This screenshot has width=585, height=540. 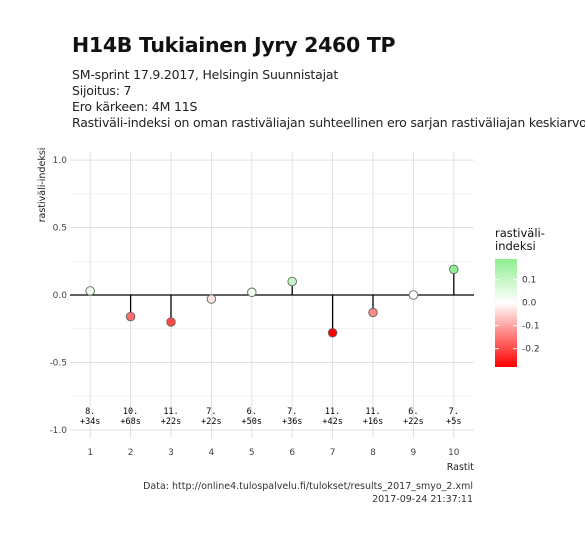 I want to click on x-tick-label: 2, so click(x=131, y=453).